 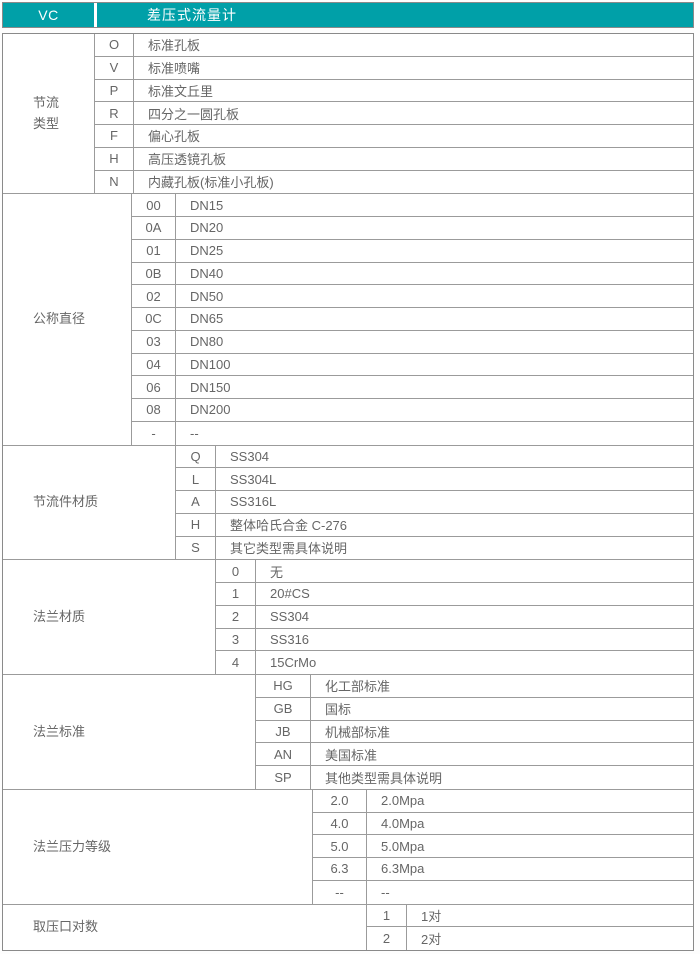 I want to click on option-code: GB, so click(x=283, y=708).